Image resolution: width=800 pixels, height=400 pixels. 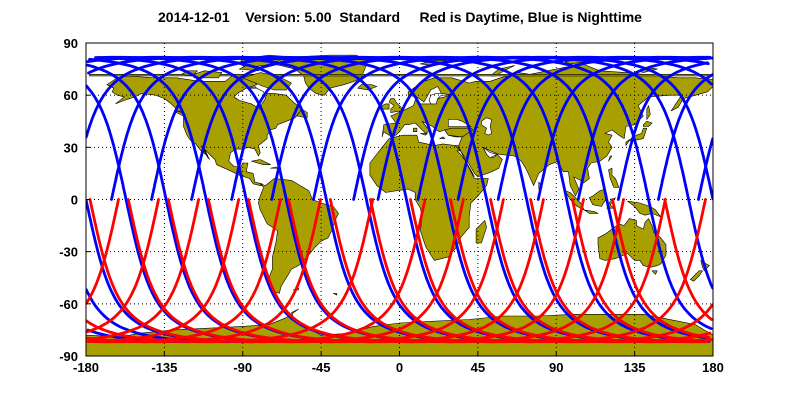 I want to click on persian-gulf, so click(x=490, y=153).